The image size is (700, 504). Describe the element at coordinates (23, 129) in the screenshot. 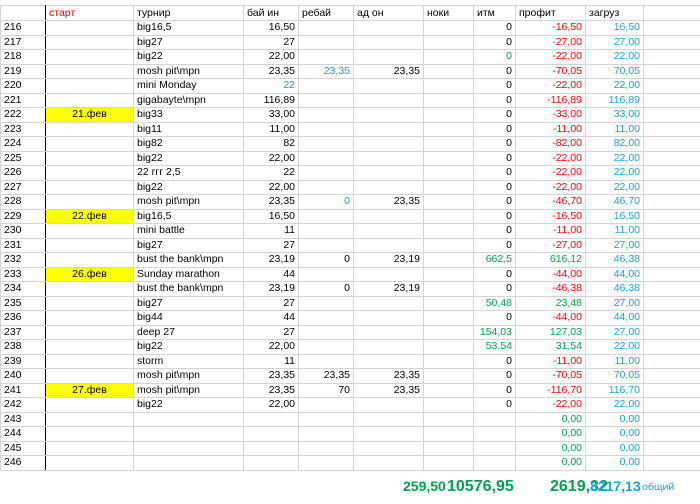

I see `cell: 223` at that location.